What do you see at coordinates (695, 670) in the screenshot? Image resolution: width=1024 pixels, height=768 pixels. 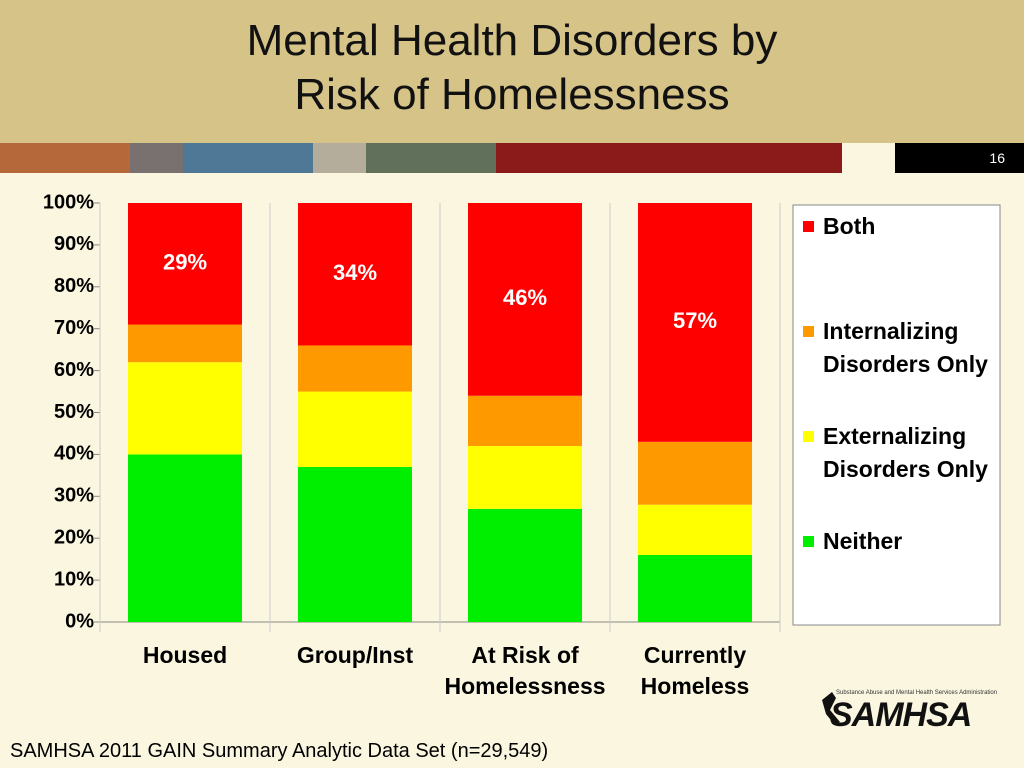 I see `x-tick-label: Currently Homeless` at bounding box center [695, 670].